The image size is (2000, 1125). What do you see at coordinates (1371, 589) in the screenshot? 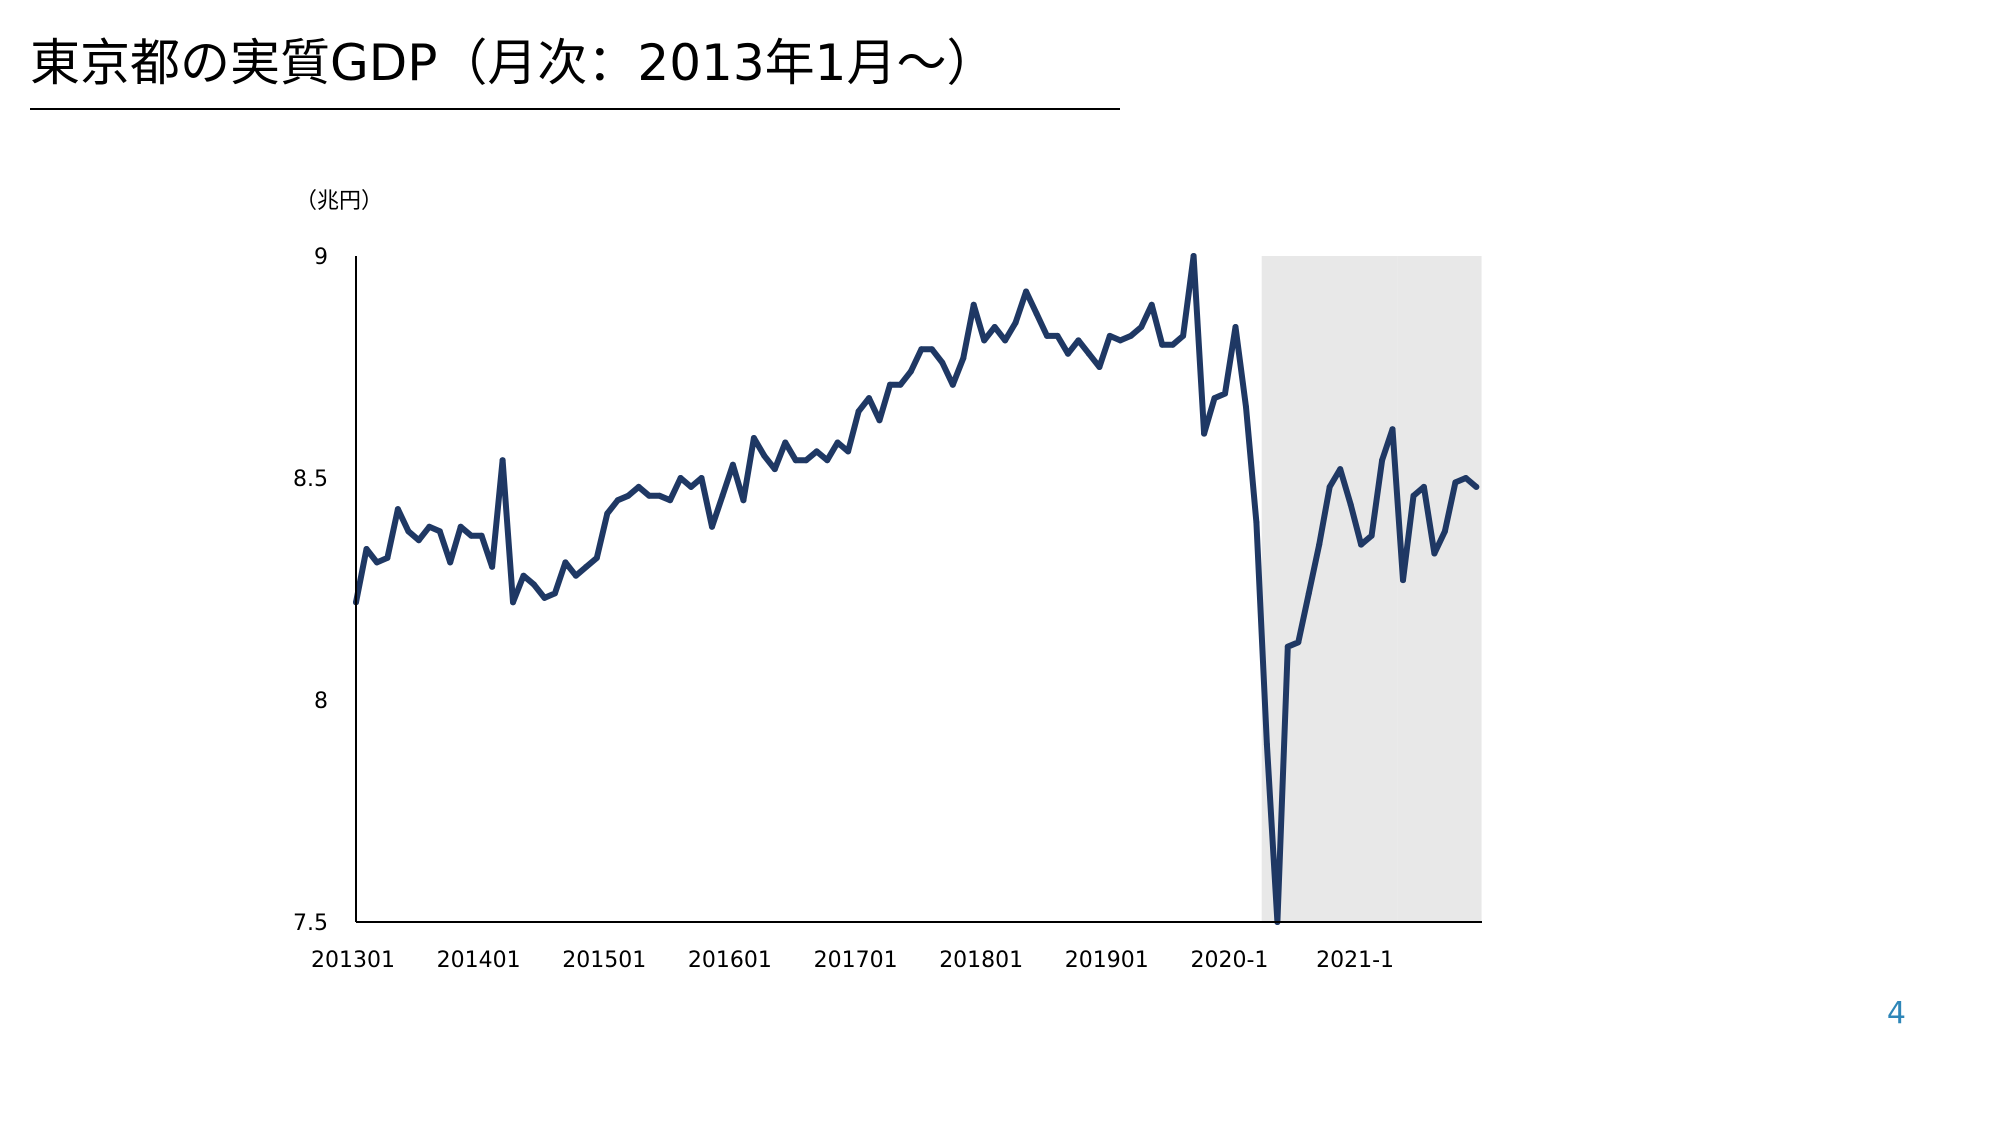
I see `shaded-periods` at bounding box center [1371, 589].